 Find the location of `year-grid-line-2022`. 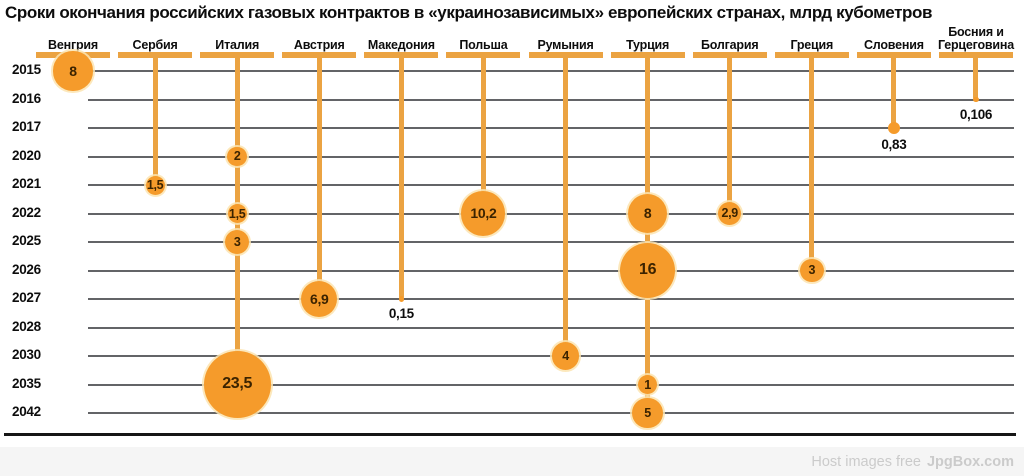

year-grid-line-2022 is located at coordinates (551, 213).